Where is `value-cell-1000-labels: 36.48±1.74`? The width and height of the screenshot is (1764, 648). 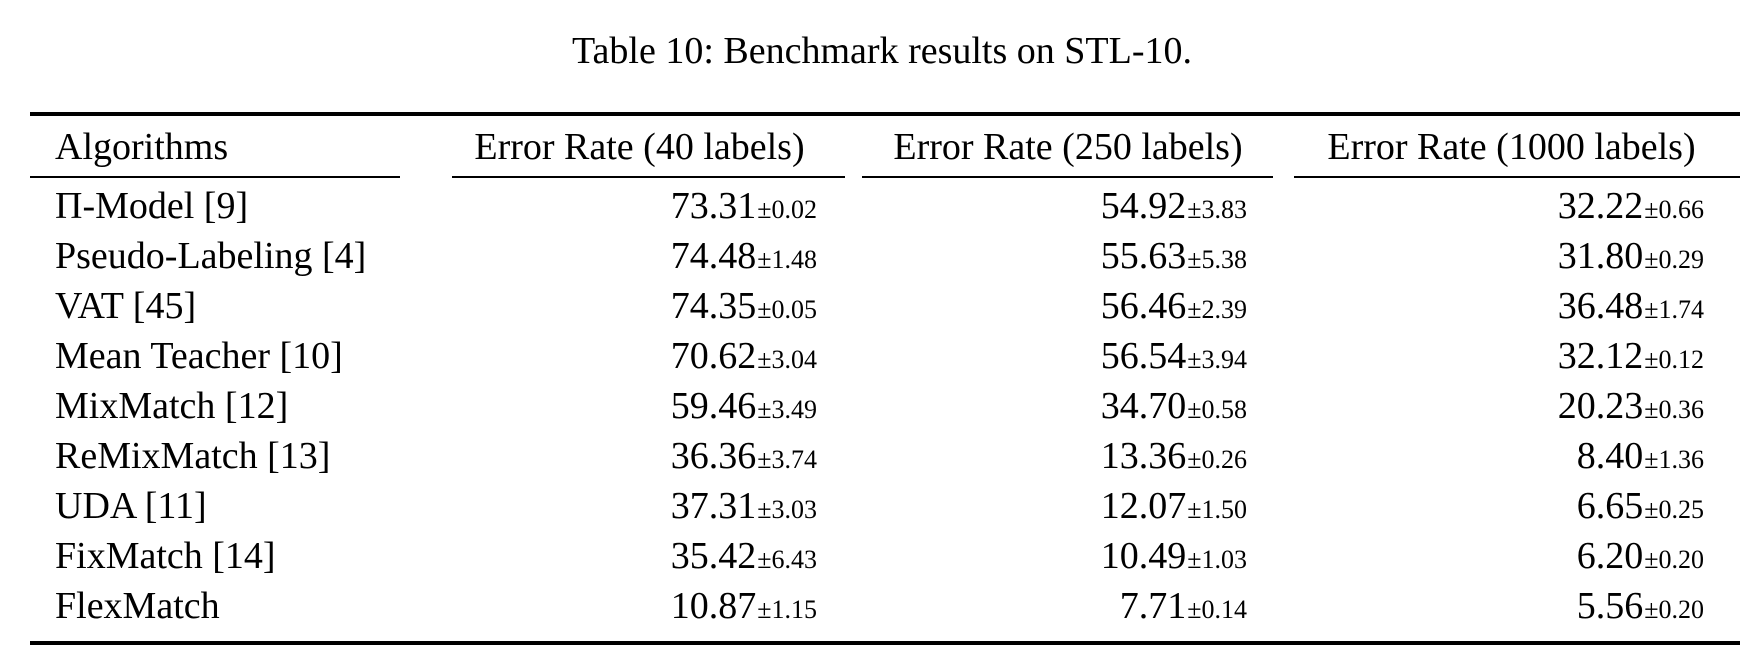 value-cell-1000-labels: 36.48±1.74 is located at coordinates (1511, 308).